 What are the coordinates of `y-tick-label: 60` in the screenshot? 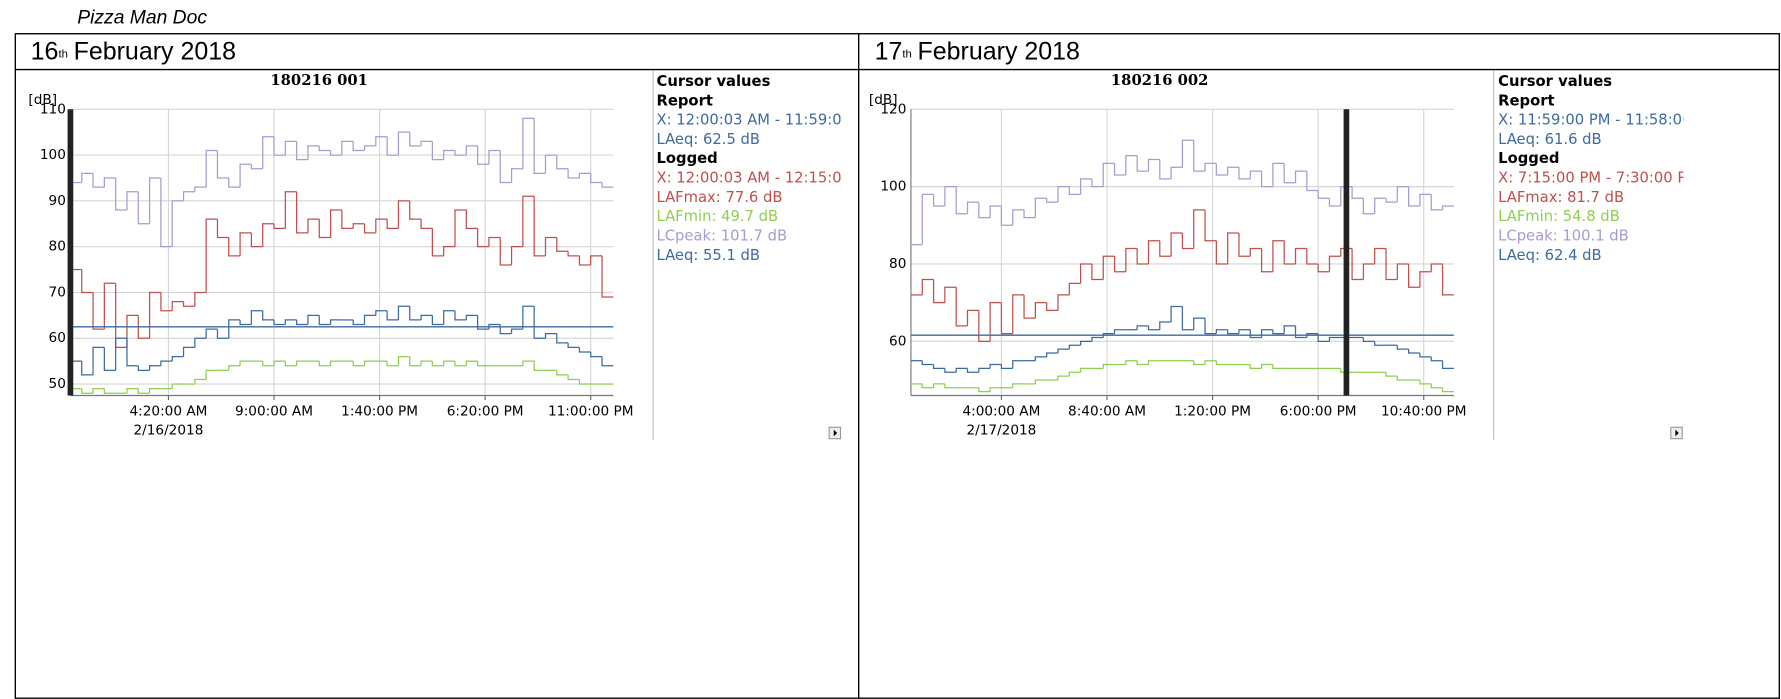 It's located at (57, 338).